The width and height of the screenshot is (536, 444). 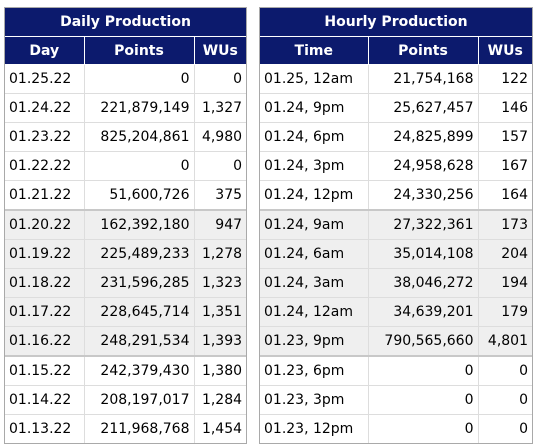 I want to click on daily-table-row: 01.16.22 248,291,534 1,393, so click(x=126, y=341).